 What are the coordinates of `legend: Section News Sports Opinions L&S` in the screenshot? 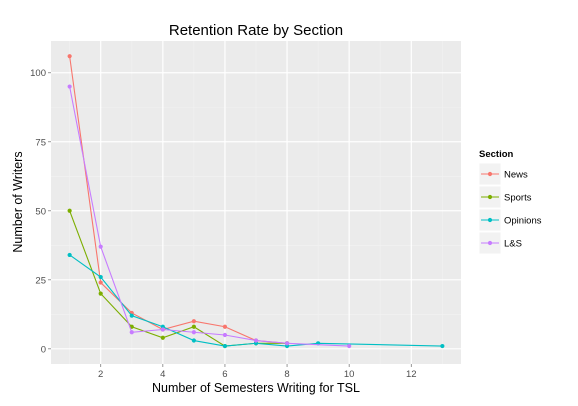 It's located at (510, 202).